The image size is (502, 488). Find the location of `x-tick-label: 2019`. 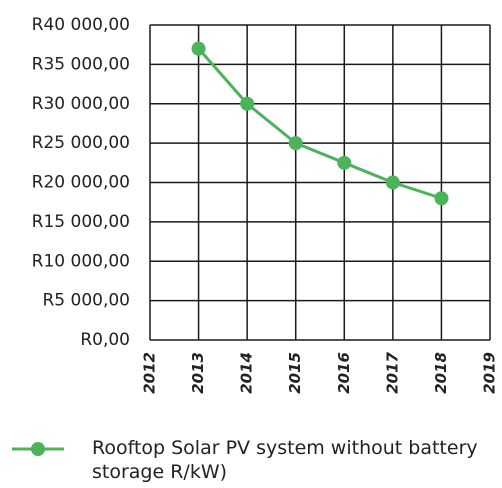

x-tick-label: 2019 is located at coordinates (490, 373).